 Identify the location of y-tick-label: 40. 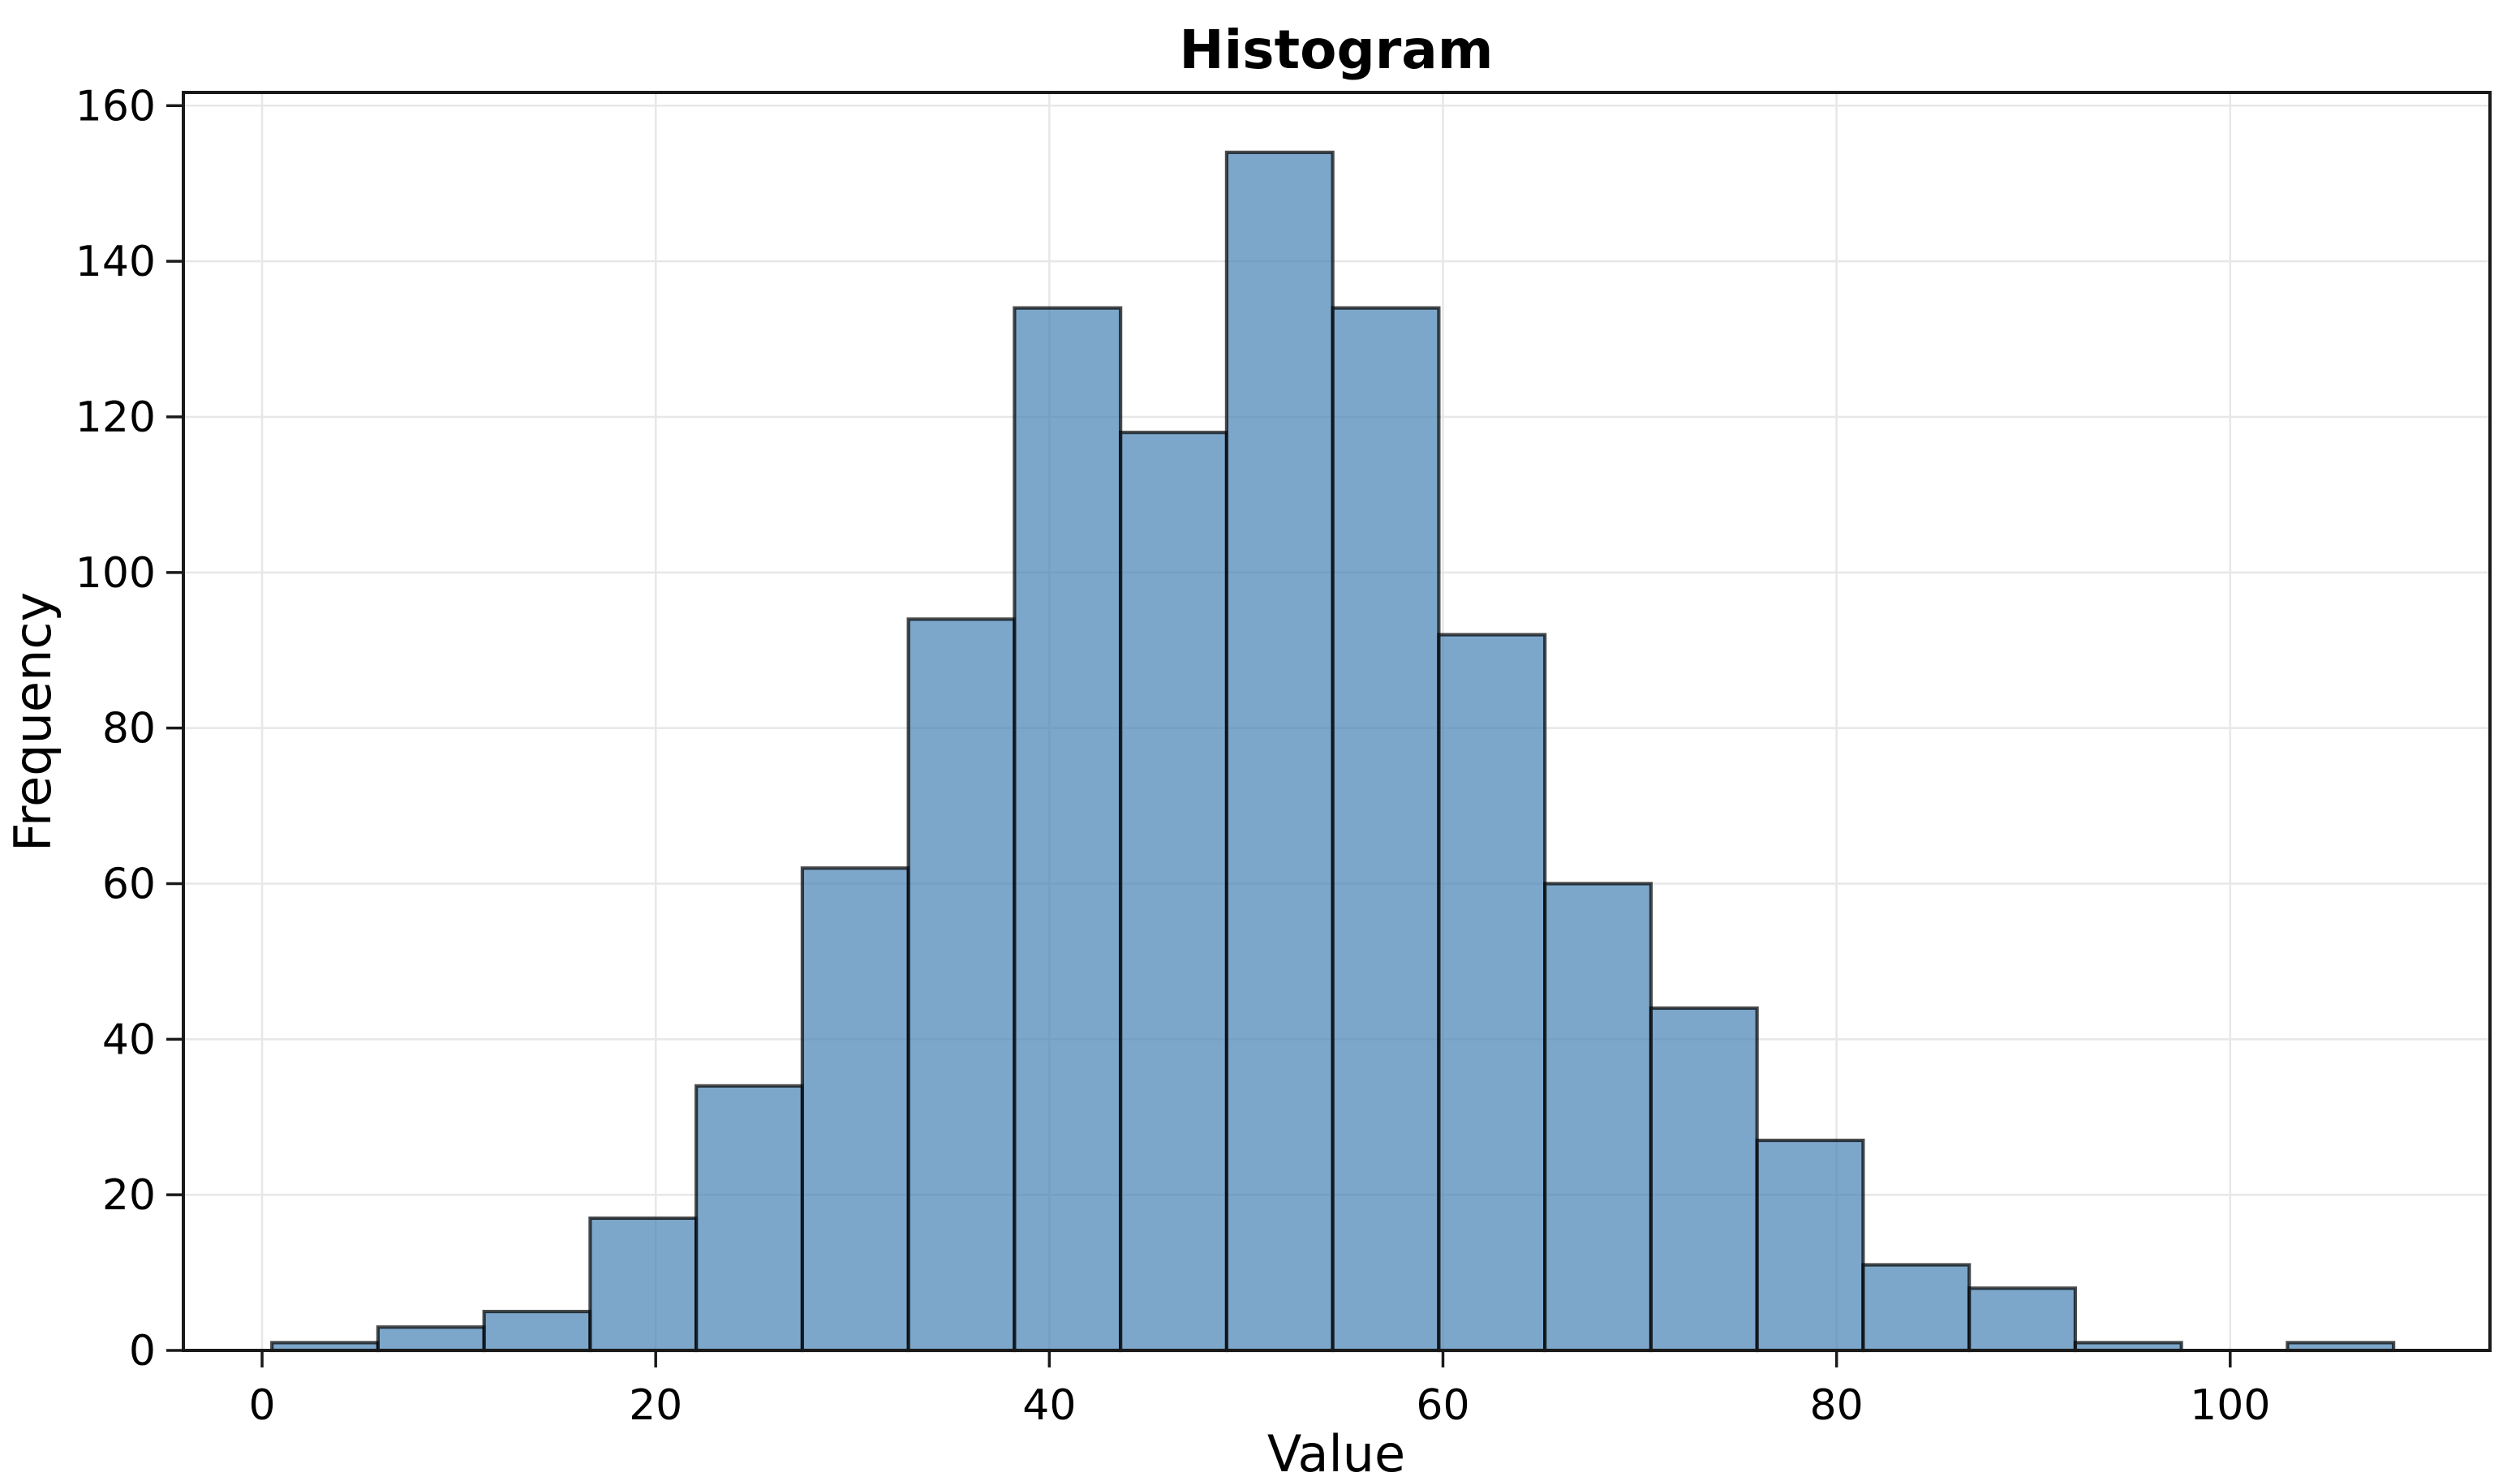
(129, 1039).